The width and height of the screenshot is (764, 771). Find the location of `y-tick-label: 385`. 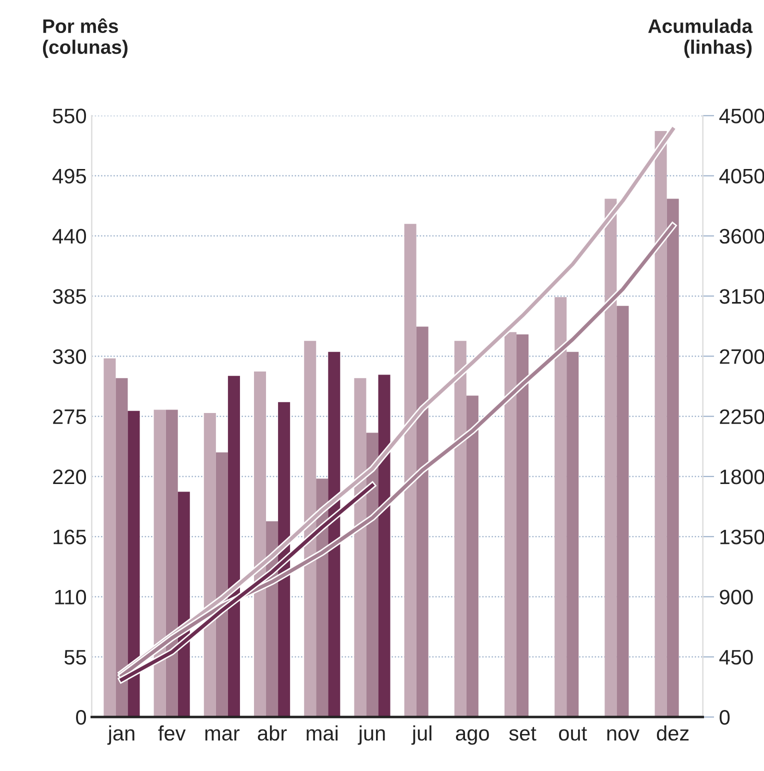

y-tick-label: 385 is located at coordinates (69, 296).